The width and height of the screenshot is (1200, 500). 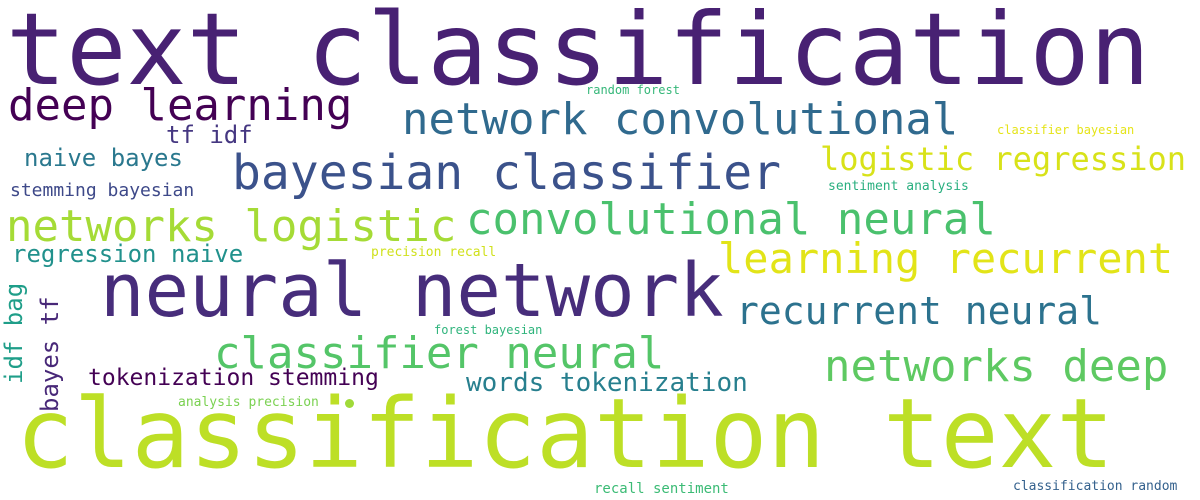 I want to click on word-networks-deep: networks deep, so click(x=996, y=366).